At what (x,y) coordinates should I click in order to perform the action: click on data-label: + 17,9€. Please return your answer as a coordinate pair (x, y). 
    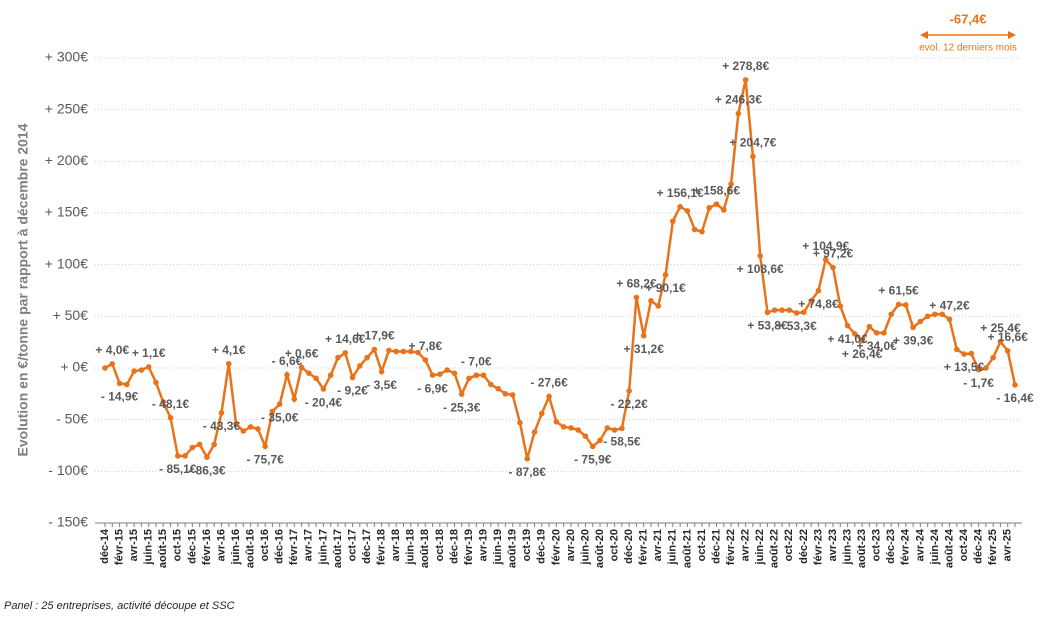
    Looking at the image, I should click on (374, 336).